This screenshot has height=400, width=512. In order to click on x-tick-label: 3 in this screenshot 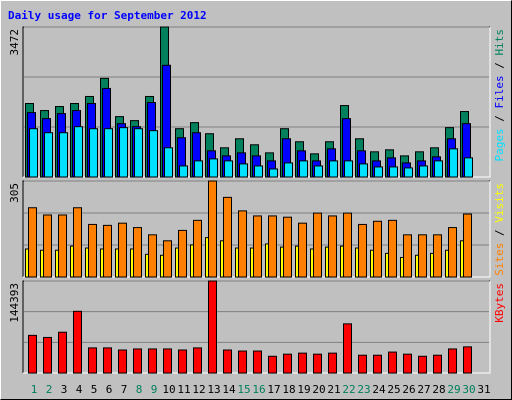, I will do `click(64, 389)`.